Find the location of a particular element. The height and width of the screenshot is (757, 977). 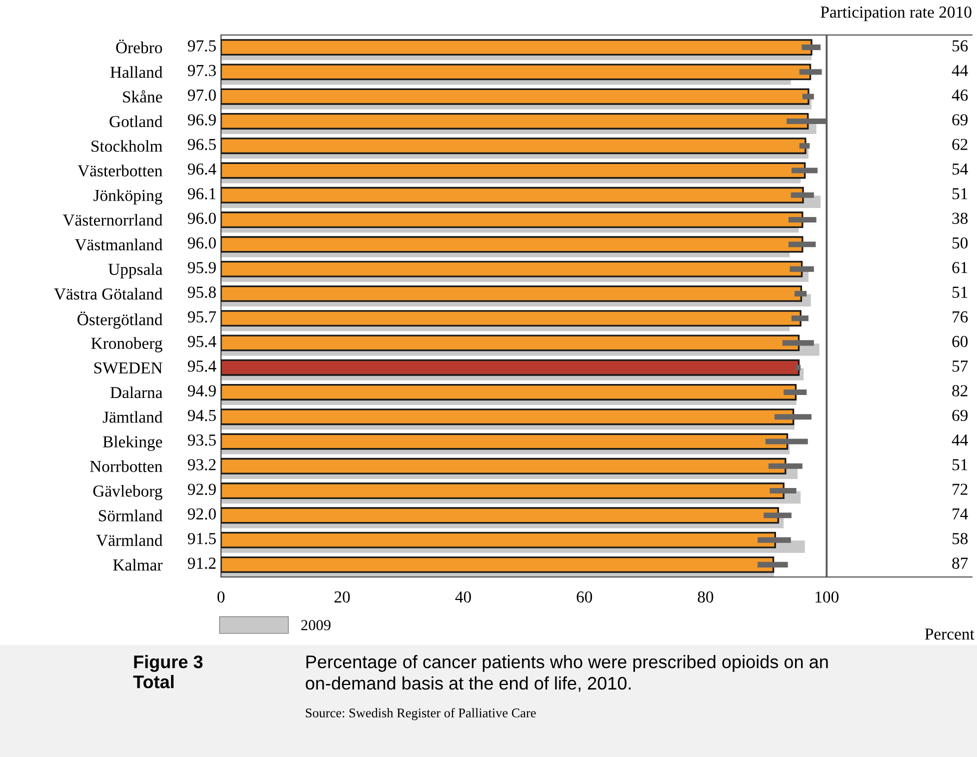

annotation: 82 is located at coordinates (960, 390).